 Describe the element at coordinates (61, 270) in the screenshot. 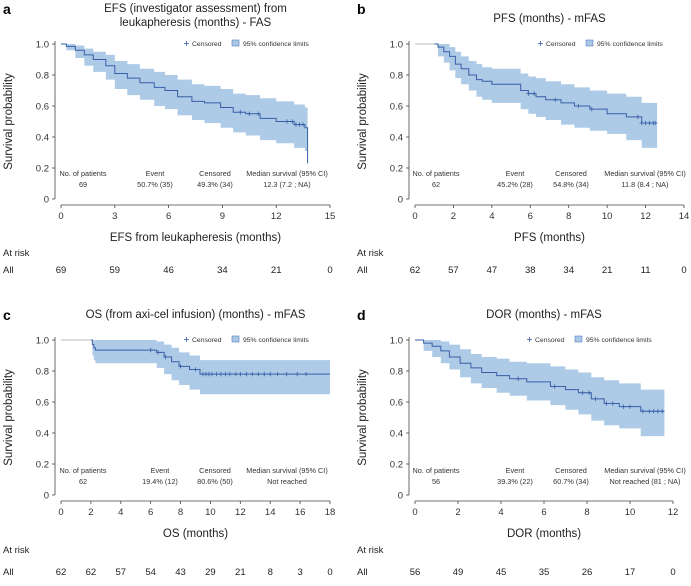

I see `at-risk-value: 69` at that location.